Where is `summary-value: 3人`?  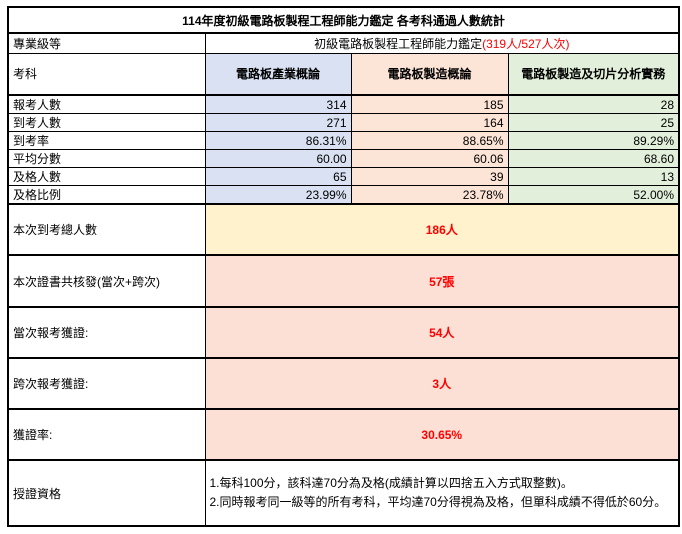 summary-value: 3人 is located at coordinates (442, 383).